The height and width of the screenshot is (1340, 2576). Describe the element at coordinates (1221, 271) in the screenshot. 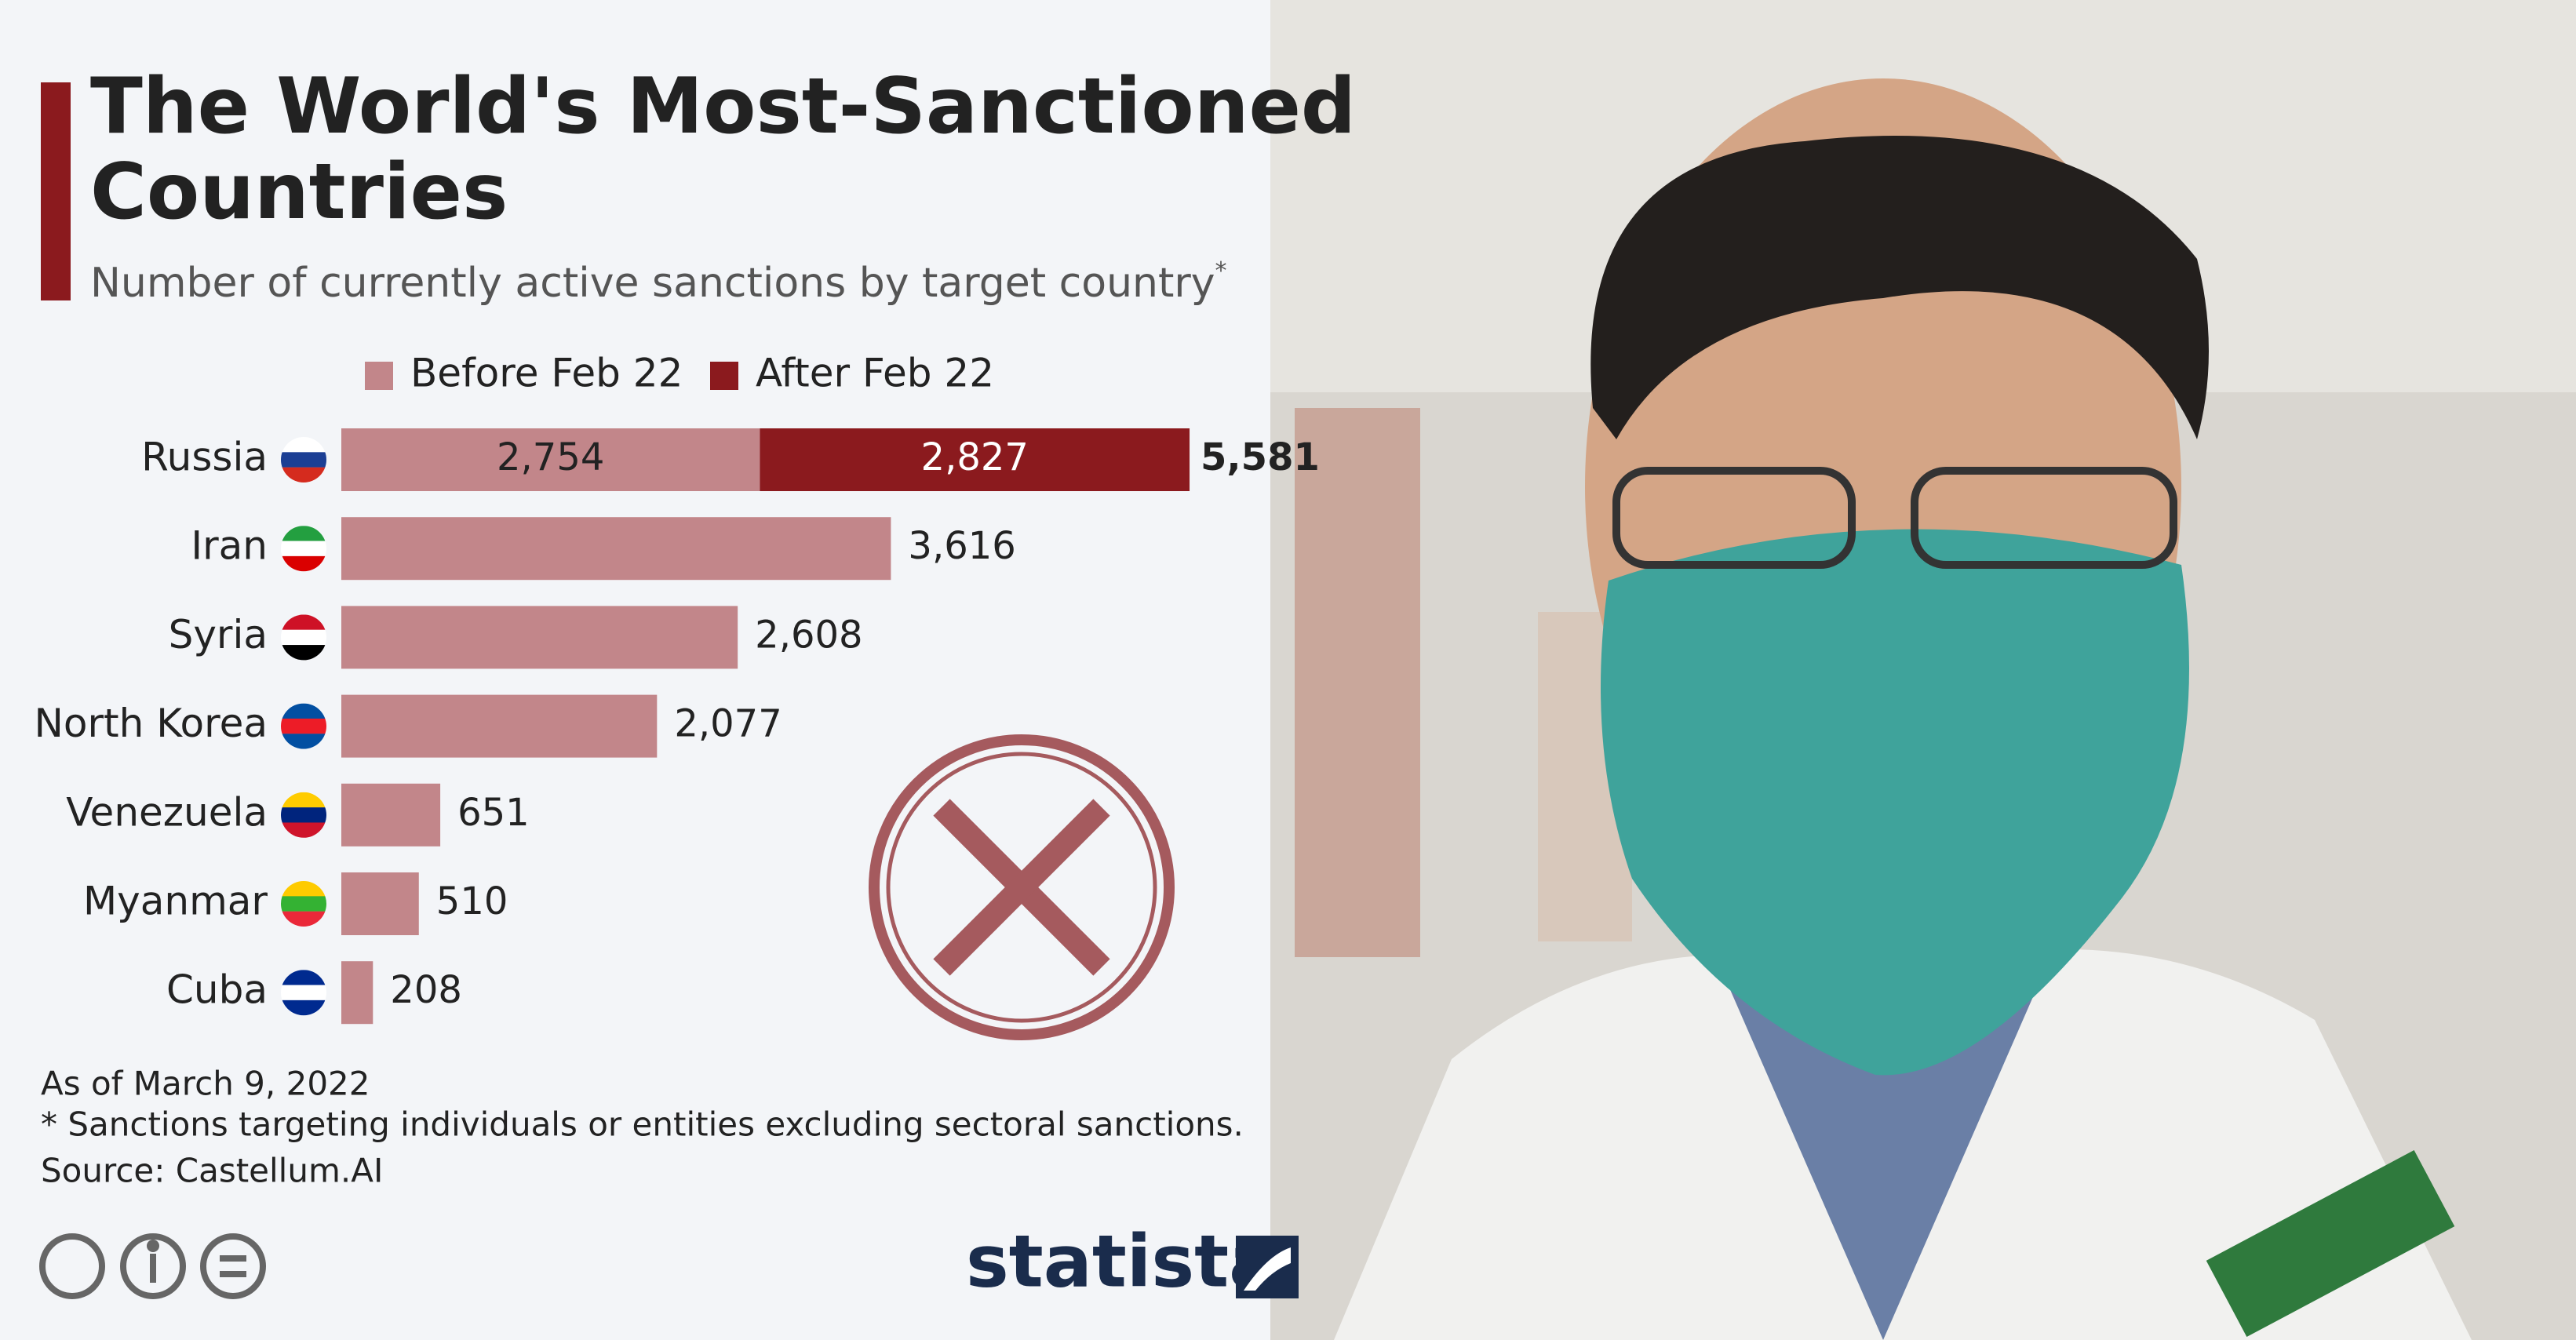

I see `subtitle-mark: *` at that location.